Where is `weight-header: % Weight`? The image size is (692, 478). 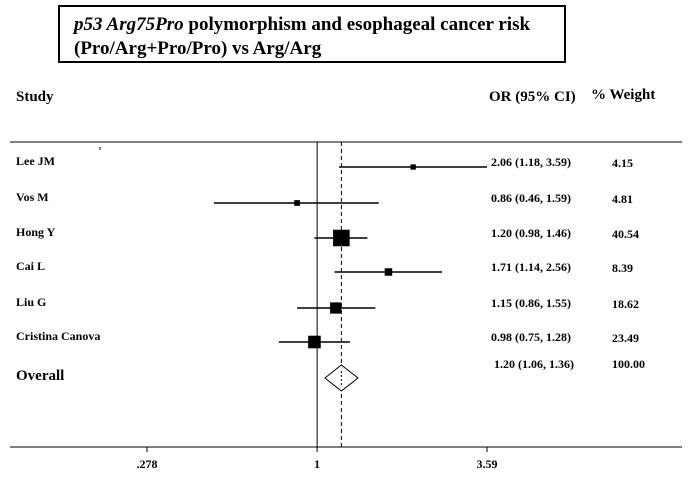 weight-header: % Weight is located at coordinates (623, 95).